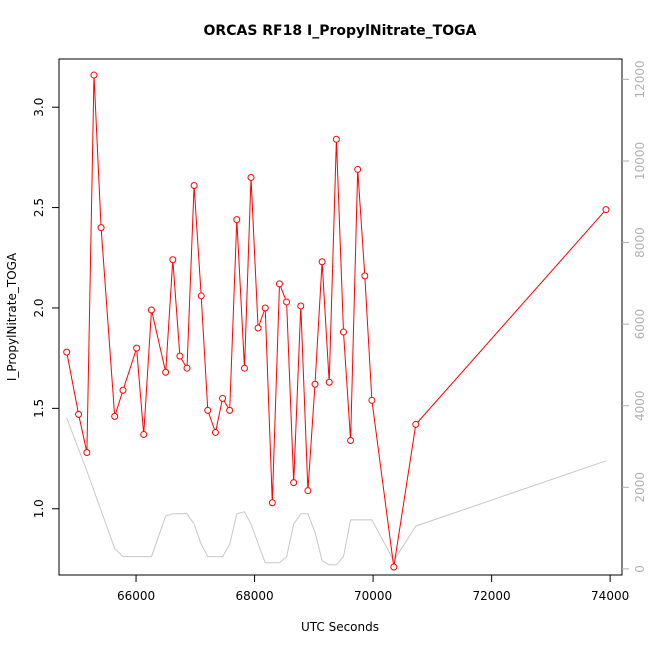  I want to click on x-tick-label: 72000, so click(492, 596).